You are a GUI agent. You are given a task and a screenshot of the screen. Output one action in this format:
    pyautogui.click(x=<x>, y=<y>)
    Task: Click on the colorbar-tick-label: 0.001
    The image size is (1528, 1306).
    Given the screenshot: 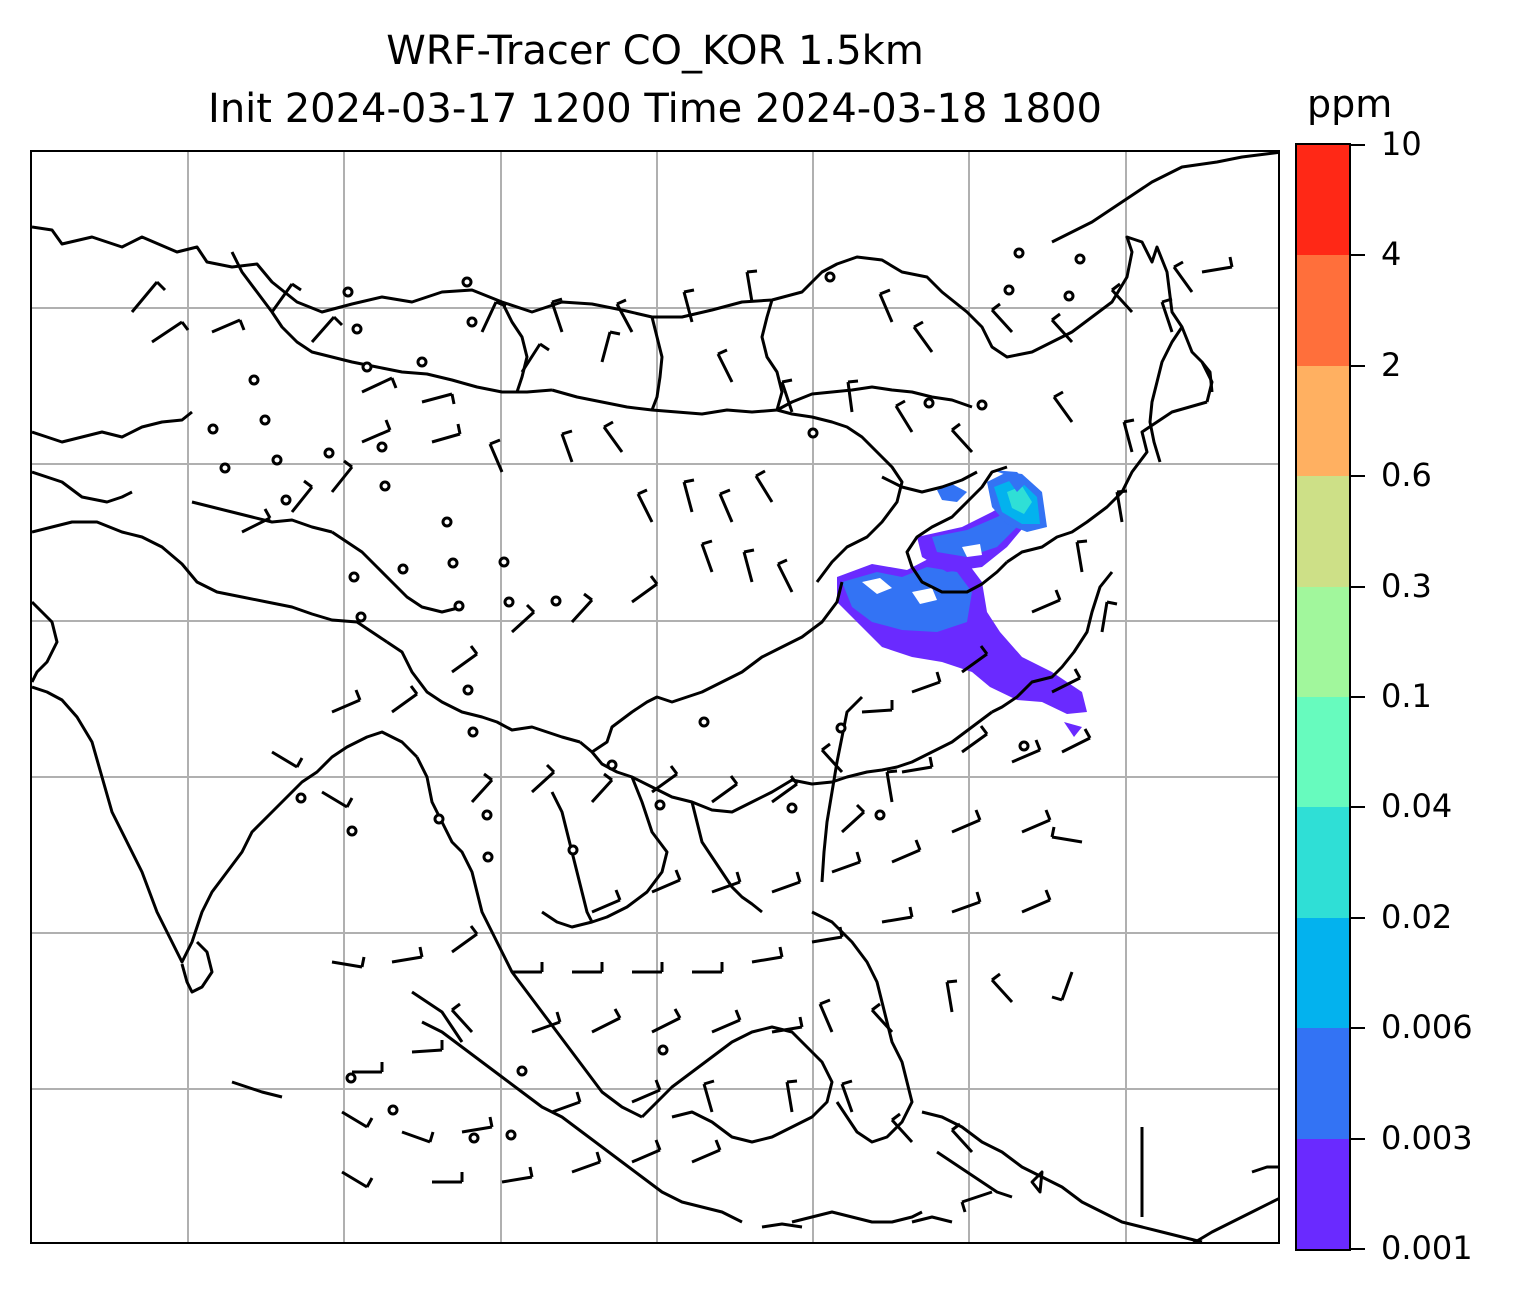 What is the action you would take?
    pyautogui.click(x=1427, y=1248)
    